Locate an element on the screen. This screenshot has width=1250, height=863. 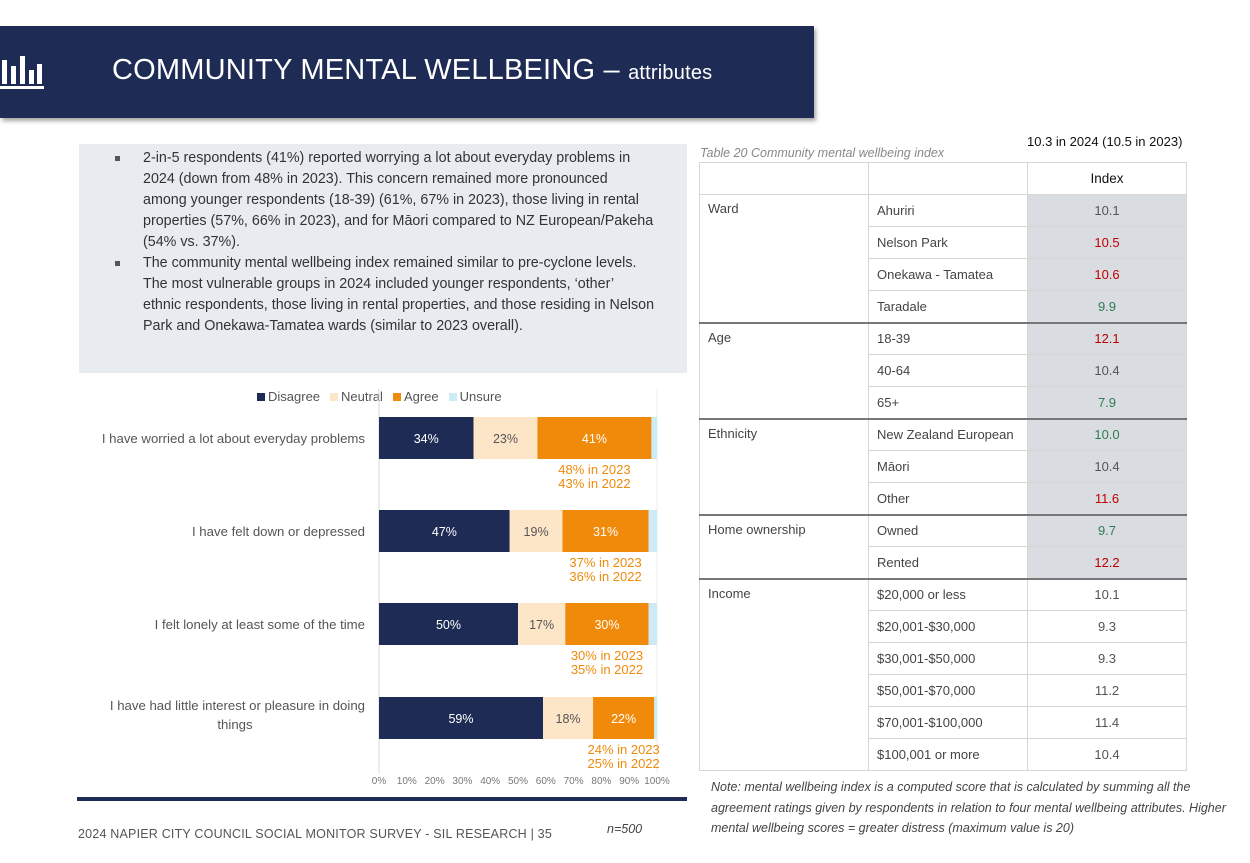
legend-item-neutral: Neutral is located at coordinates (356, 396).